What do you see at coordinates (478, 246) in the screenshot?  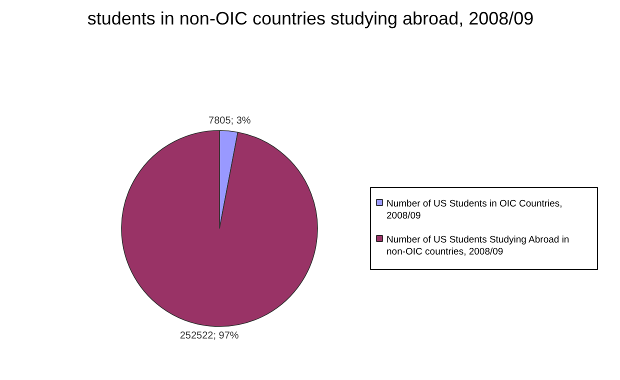 I see `legend-label: Number of US Students Studying Abroad in non-OIC countries, 2008/09` at bounding box center [478, 246].